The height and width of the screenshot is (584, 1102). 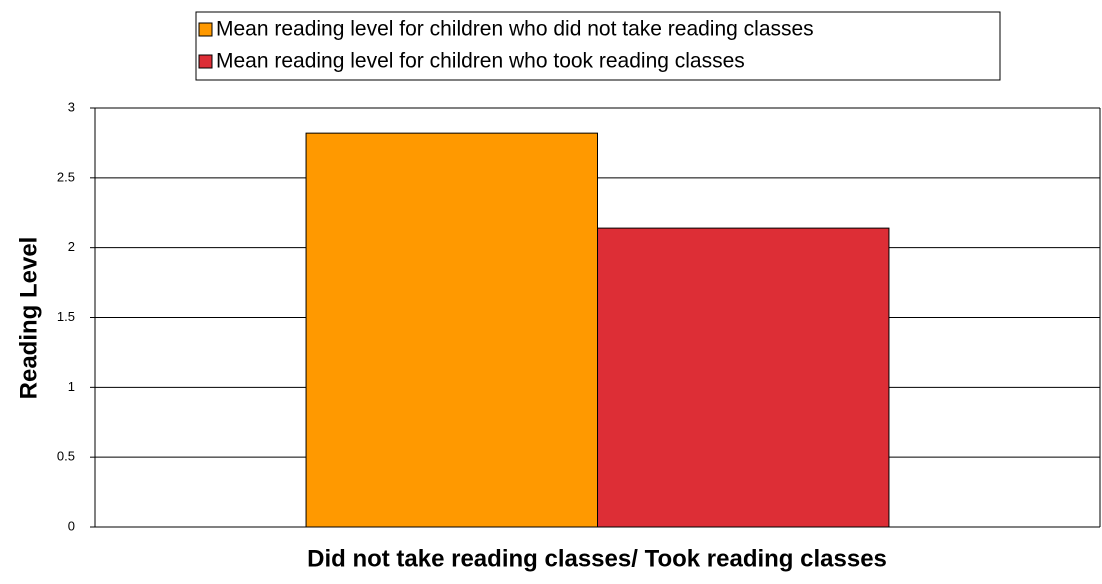 What do you see at coordinates (71, 525) in the screenshot?
I see `y-tick-label: 0` at bounding box center [71, 525].